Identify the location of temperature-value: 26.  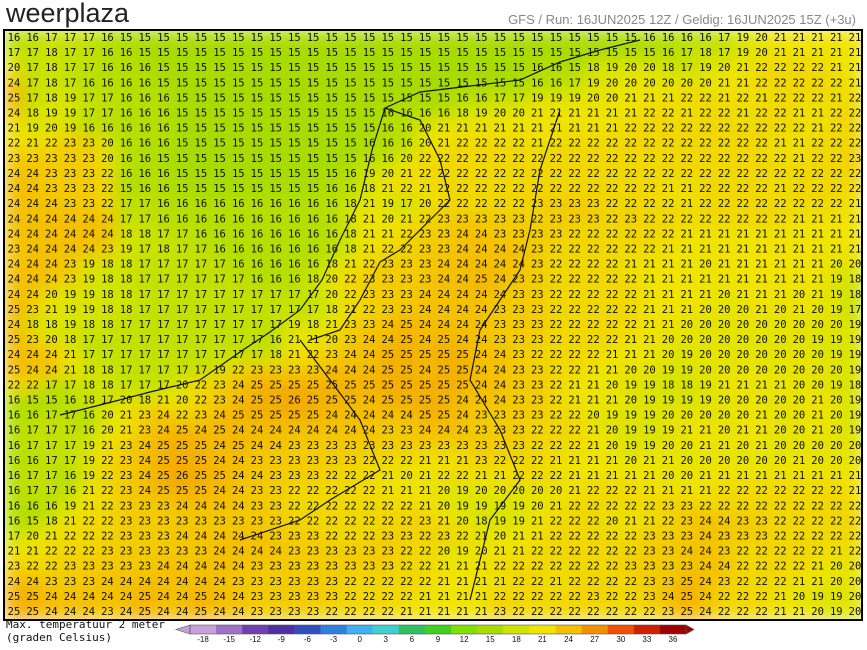
(294, 401).